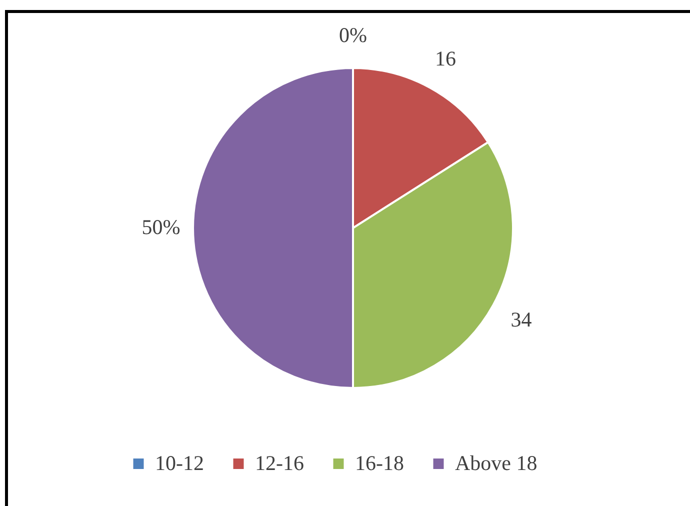 The width and height of the screenshot is (690, 506). Describe the element at coordinates (521, 319) in the screenshot. I see `data-label: 34` at that location.